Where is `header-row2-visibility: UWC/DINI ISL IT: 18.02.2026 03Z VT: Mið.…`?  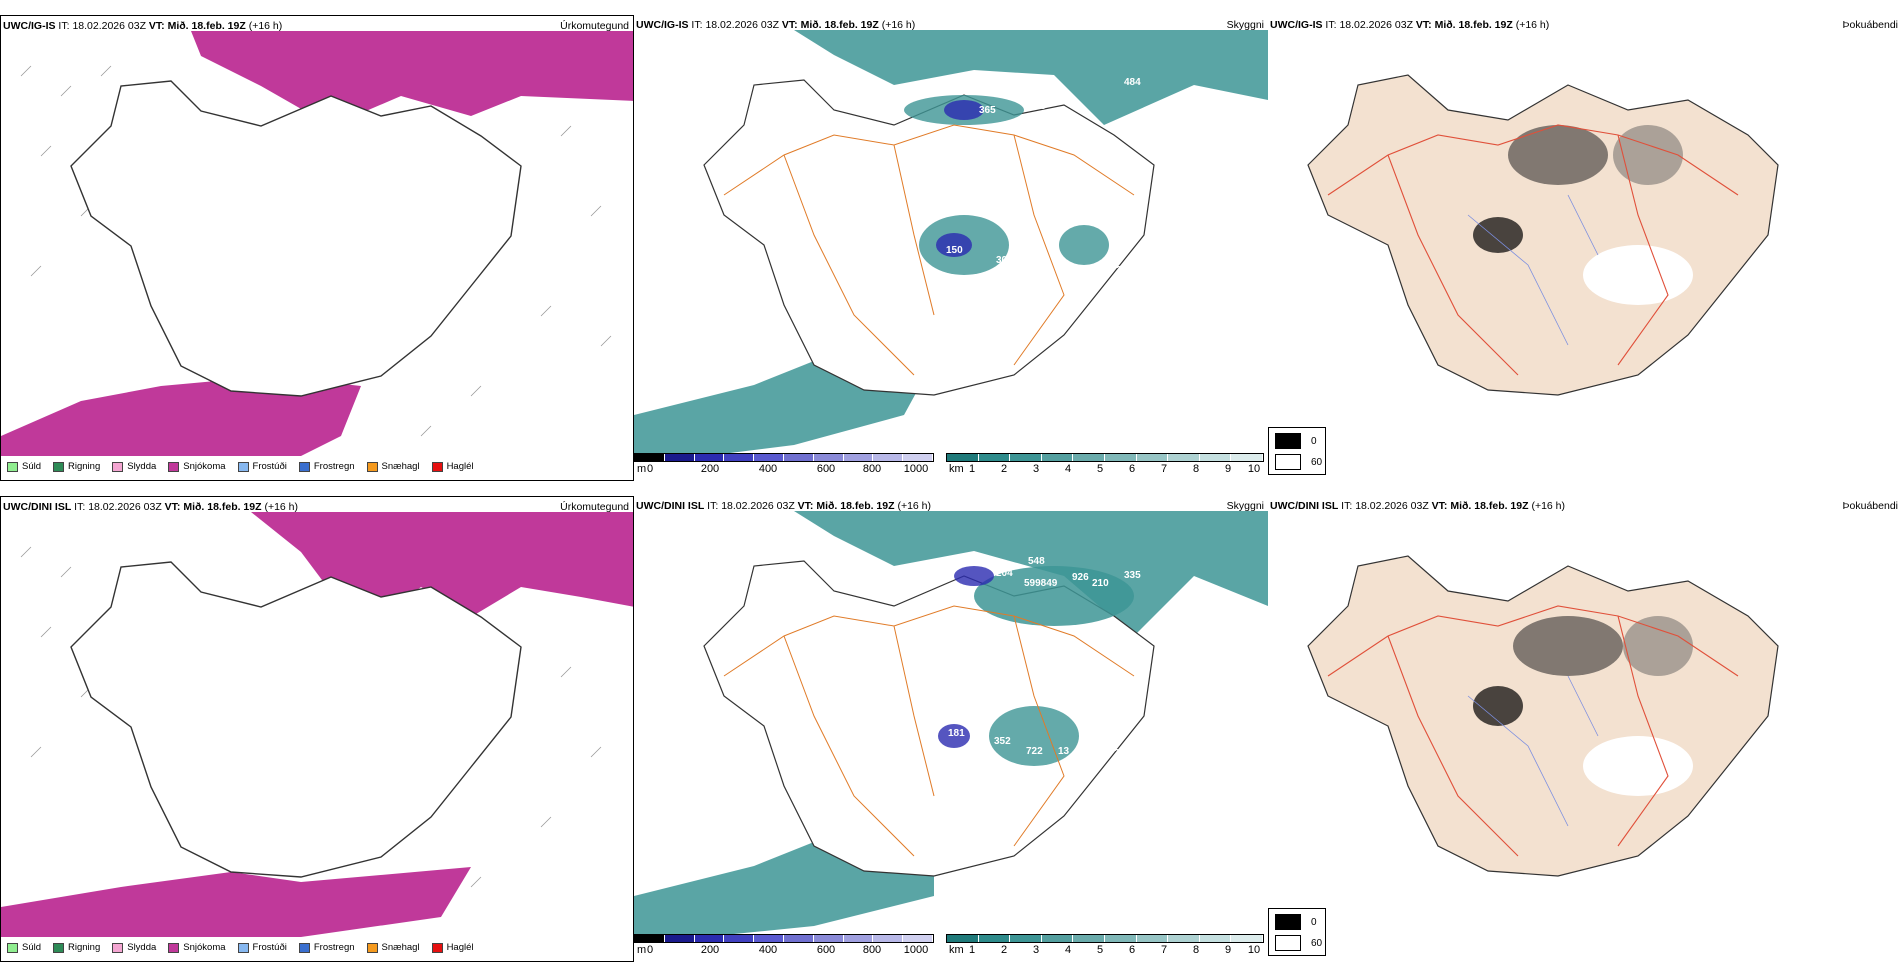 header-row2-visibility: UWC/DINI ISL IT: 18.02.2026 03Z VT: Mið.… is located at coordinates (784, 506).